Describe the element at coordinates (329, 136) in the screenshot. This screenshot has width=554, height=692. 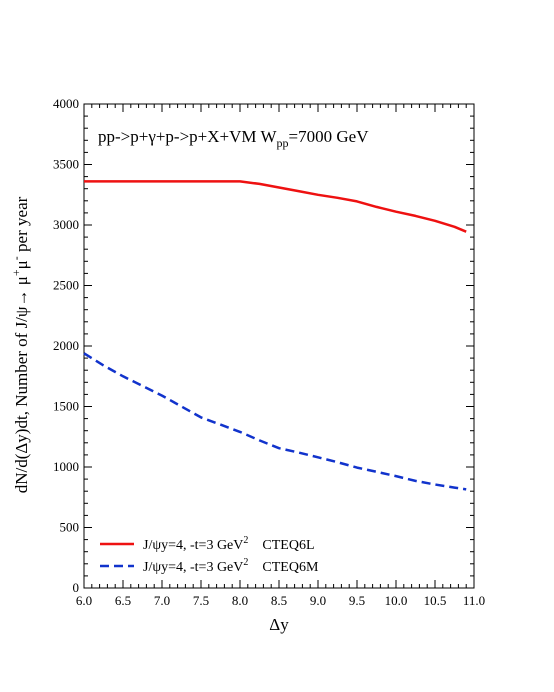
I see `annotation-suffix: =7000 GeV` at that location.